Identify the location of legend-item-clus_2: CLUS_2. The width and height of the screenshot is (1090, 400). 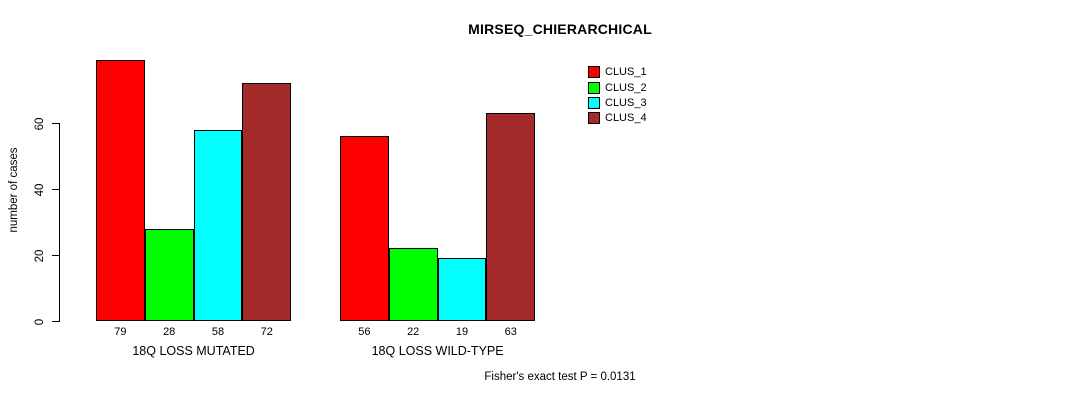
(617, 87).